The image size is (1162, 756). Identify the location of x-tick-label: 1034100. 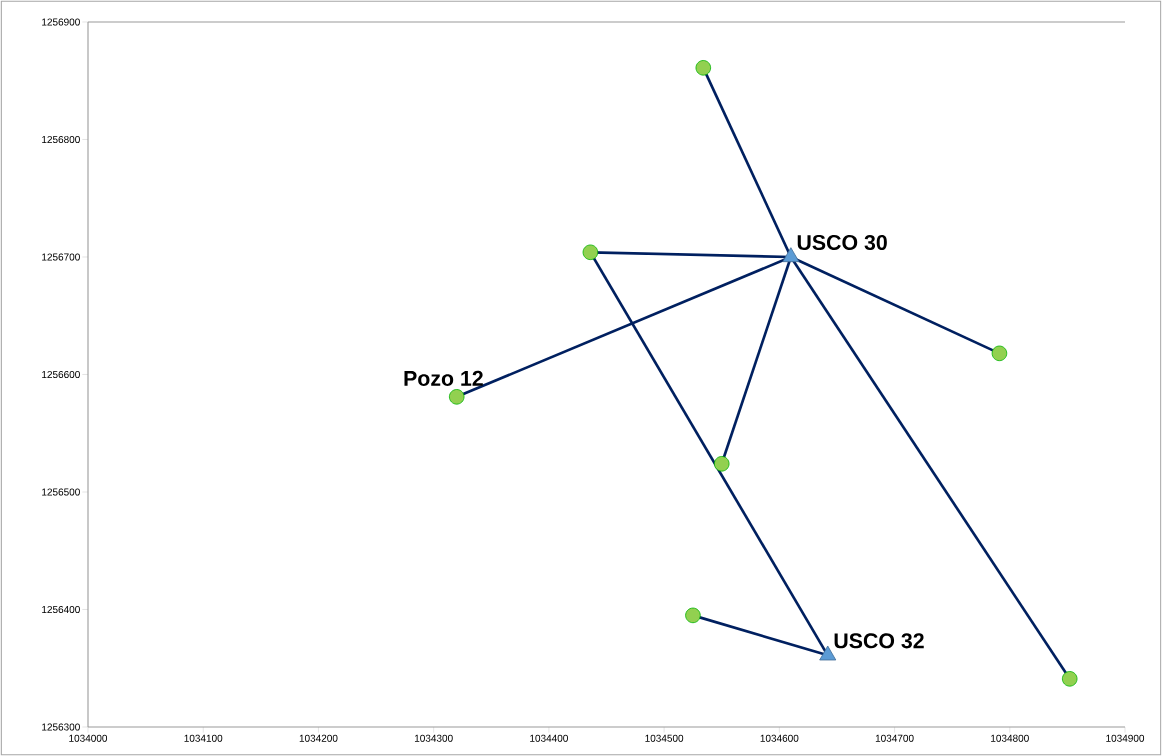
(203, 738).